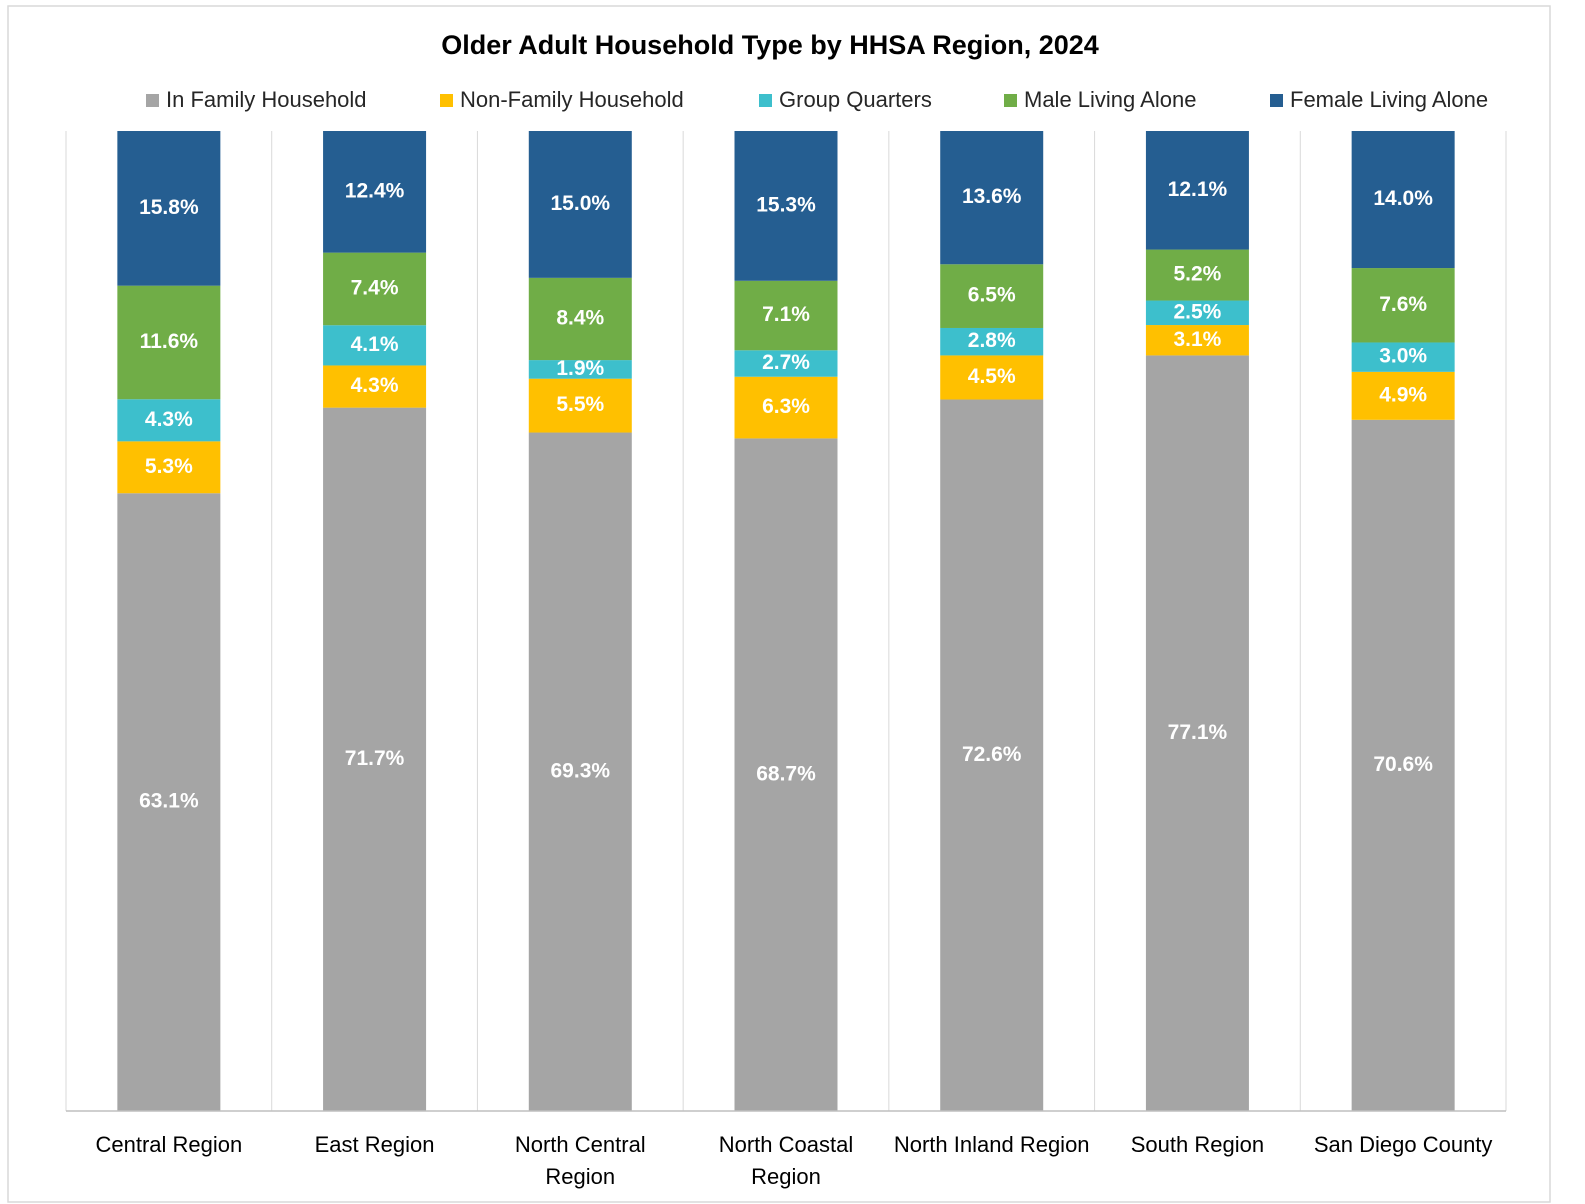 The image size is (1585, 1204). I want to click on data-label: 71.7%, so click(375, 758).